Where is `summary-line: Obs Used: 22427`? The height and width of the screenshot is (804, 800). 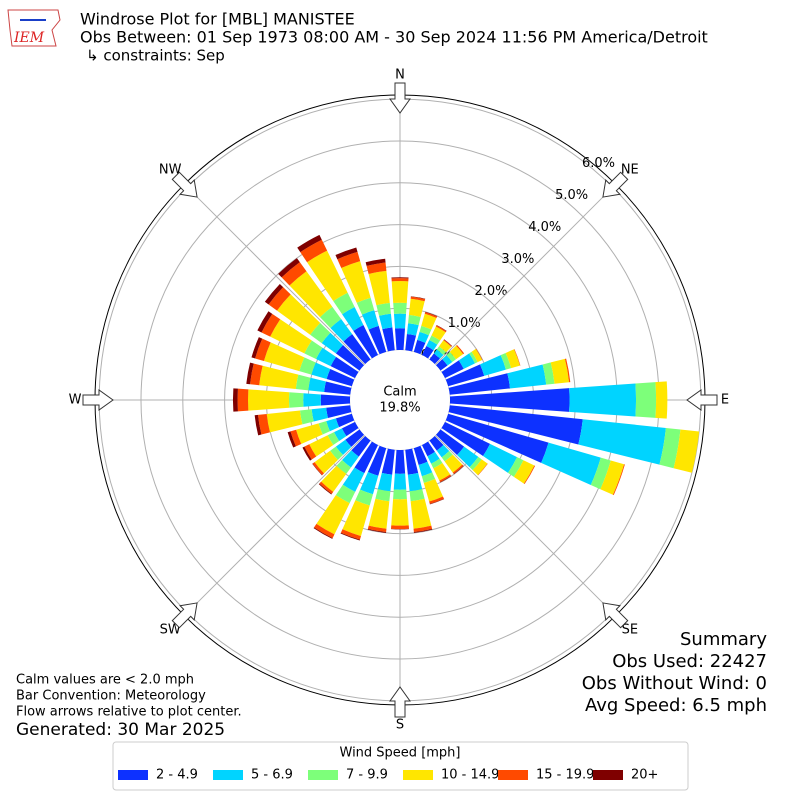 summary-line: Obs Used: 22427 is located at coordinates (689, 661).